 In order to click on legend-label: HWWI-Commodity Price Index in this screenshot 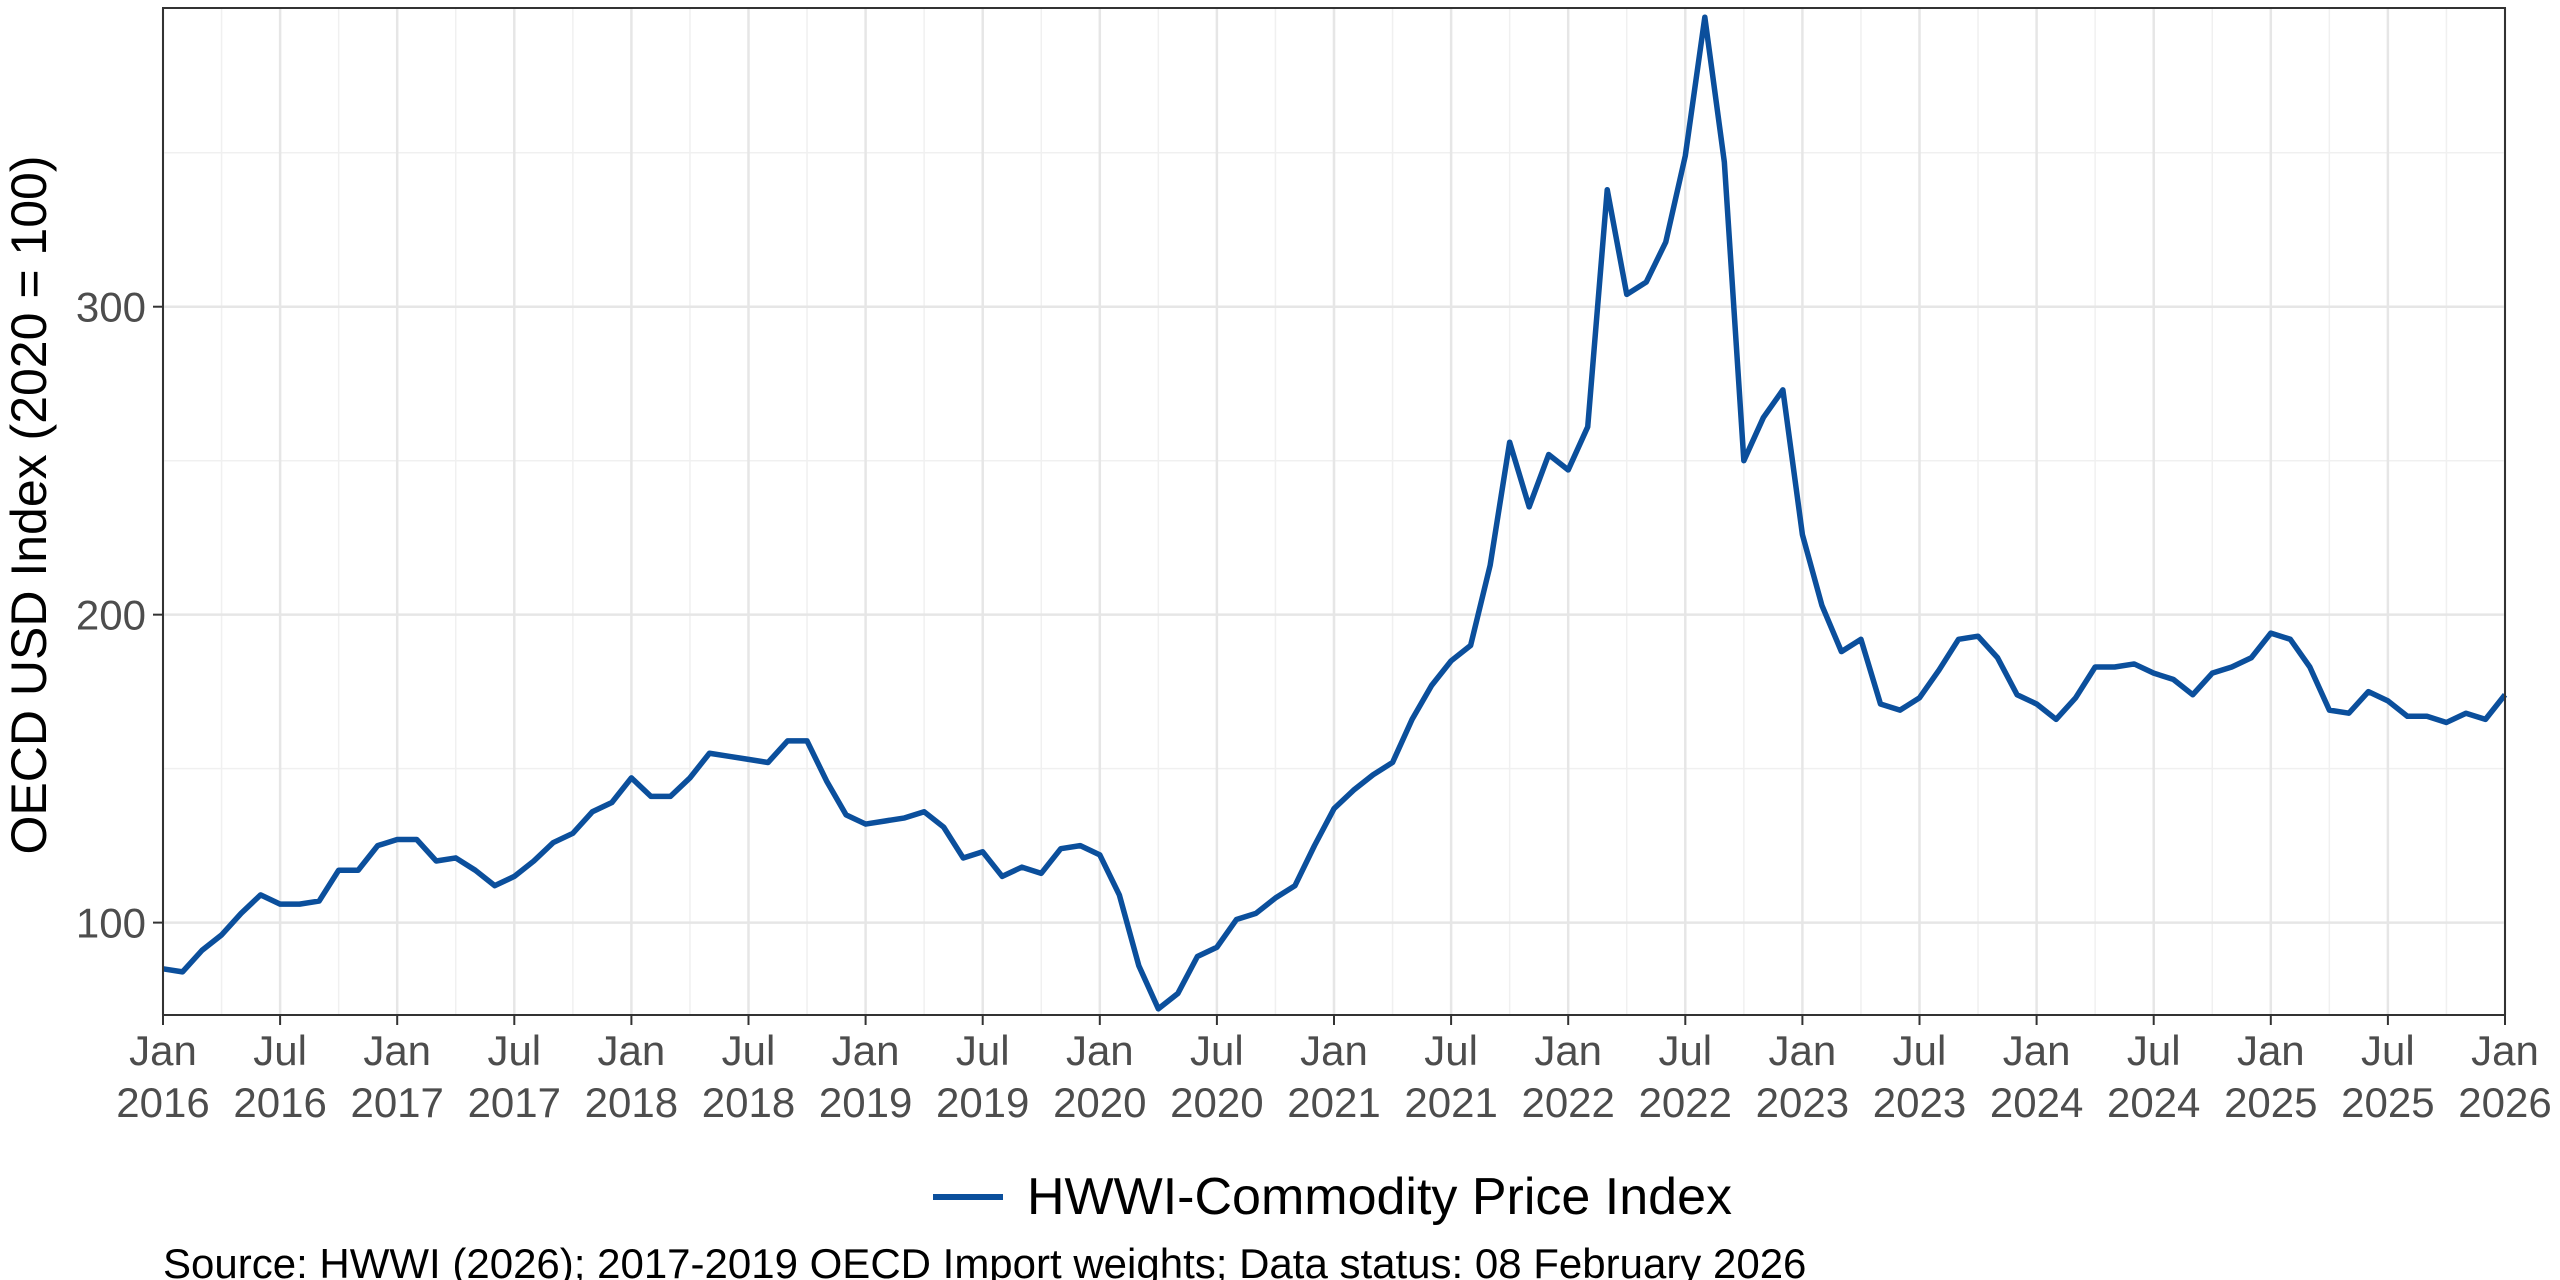, I will do `click(1379, 1197)`.